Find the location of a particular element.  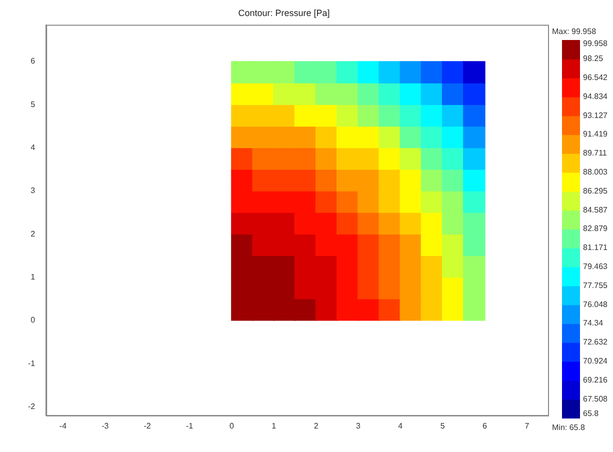

color-bar-label: 76.048 is located at coordinates (595, 304).